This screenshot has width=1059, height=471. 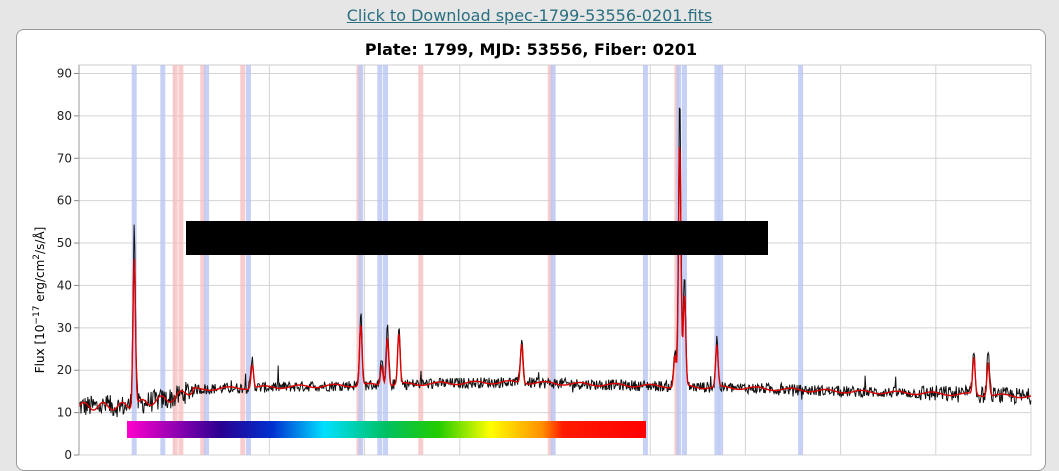 What do you see at coordinates (64, 116) in the screenshot?
I see `y-tick-label: 80` at bounding box center [64, 116].